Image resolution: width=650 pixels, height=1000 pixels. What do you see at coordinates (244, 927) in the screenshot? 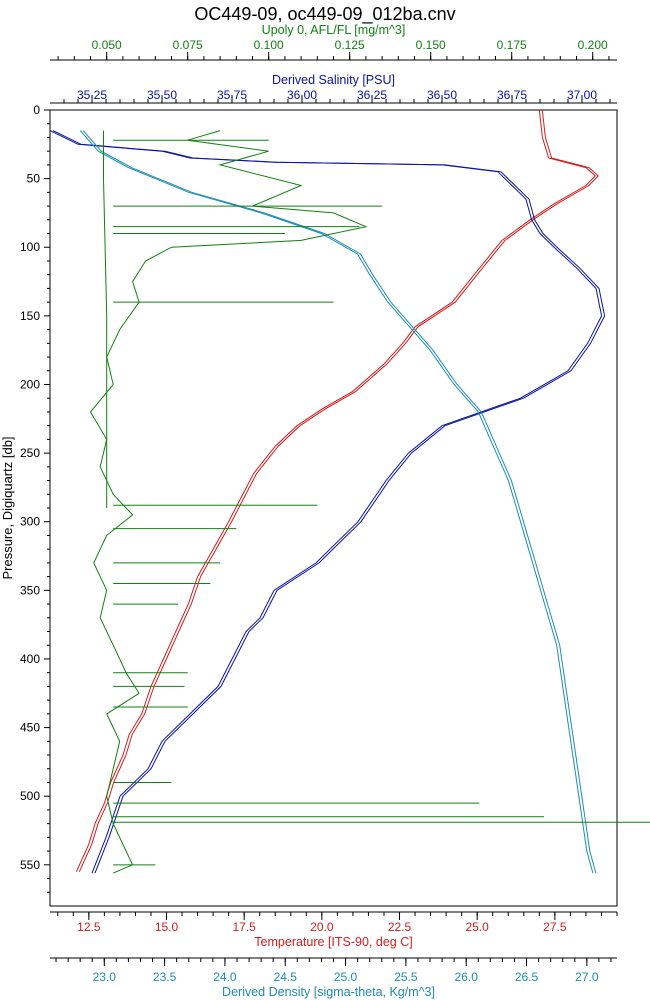
I see `temperature-tick-label: 17.5` at bounding box center [244, 927].